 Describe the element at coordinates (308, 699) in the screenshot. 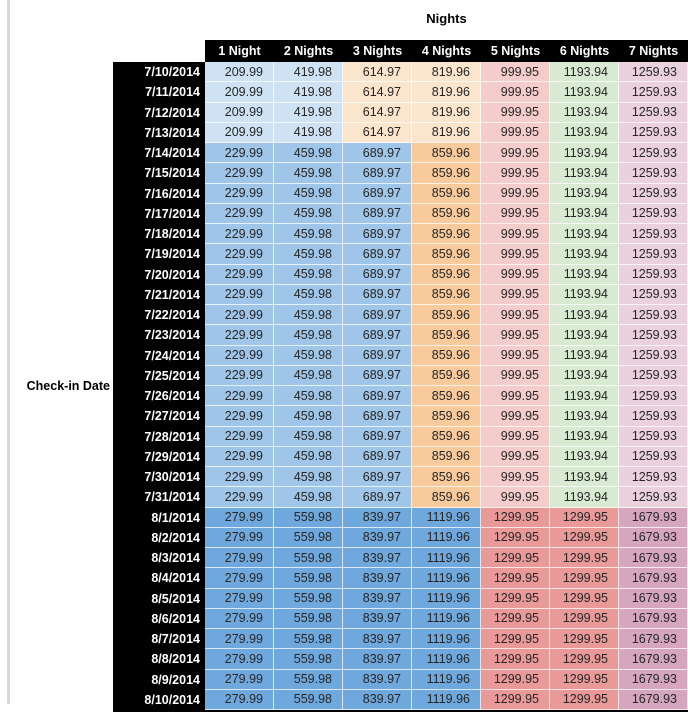

I see `price-cell: 559.98` at that location.